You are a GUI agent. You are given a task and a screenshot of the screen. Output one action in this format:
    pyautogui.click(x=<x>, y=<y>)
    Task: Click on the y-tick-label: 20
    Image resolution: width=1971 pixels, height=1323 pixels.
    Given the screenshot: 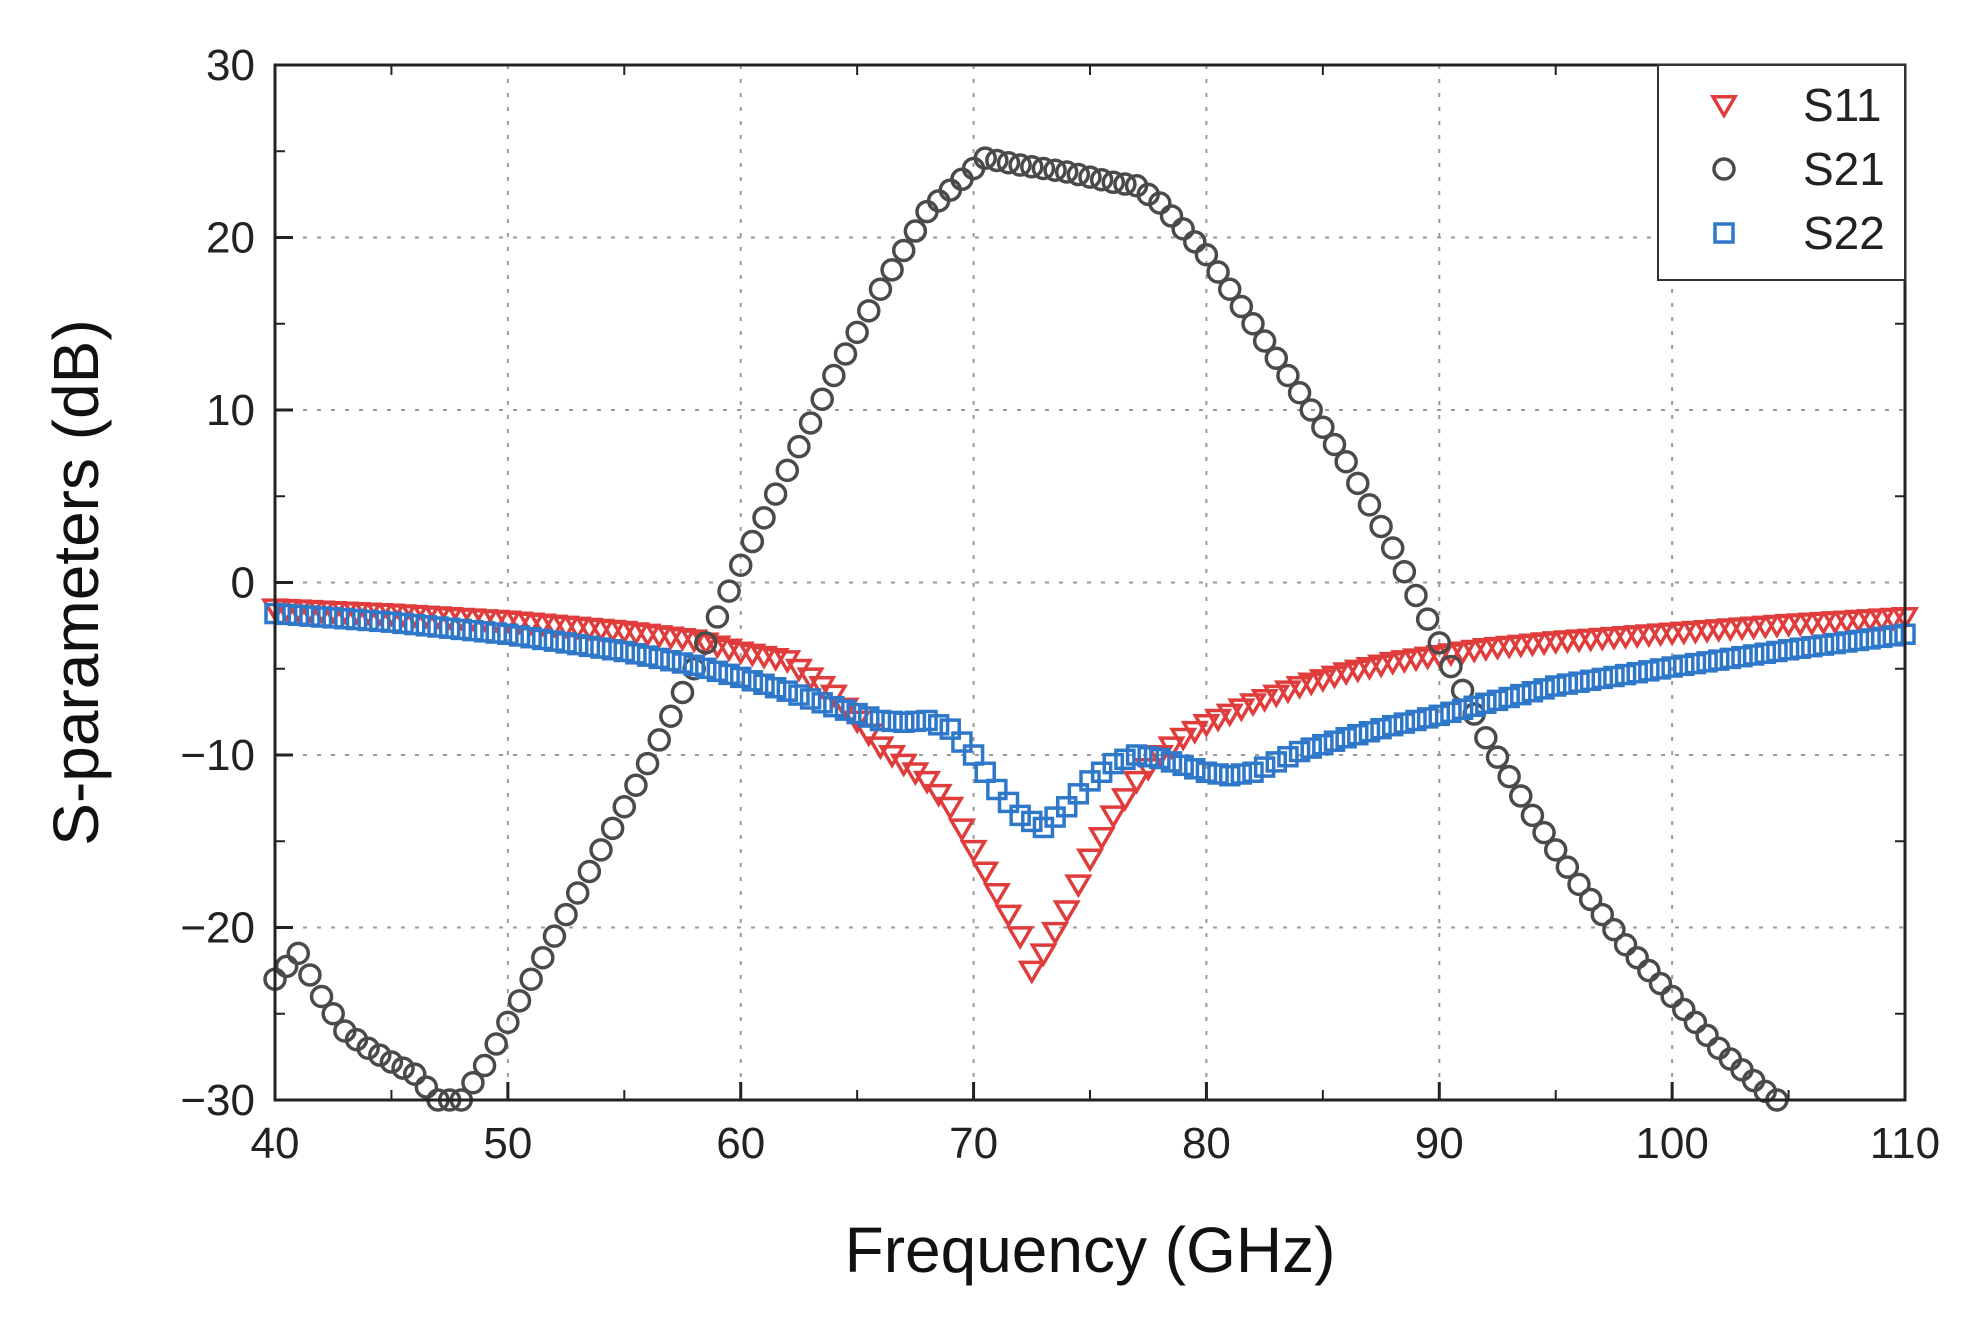 What is the action you would take?
    pyautogui.click(x=230, y=238)
    